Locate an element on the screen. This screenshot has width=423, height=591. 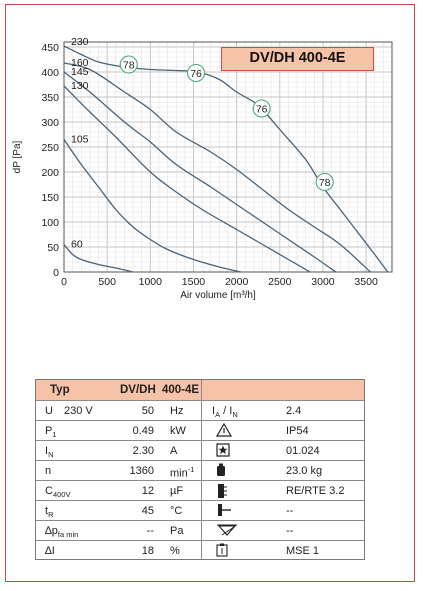
spec-unit: A is located at coordinates (174, 451).